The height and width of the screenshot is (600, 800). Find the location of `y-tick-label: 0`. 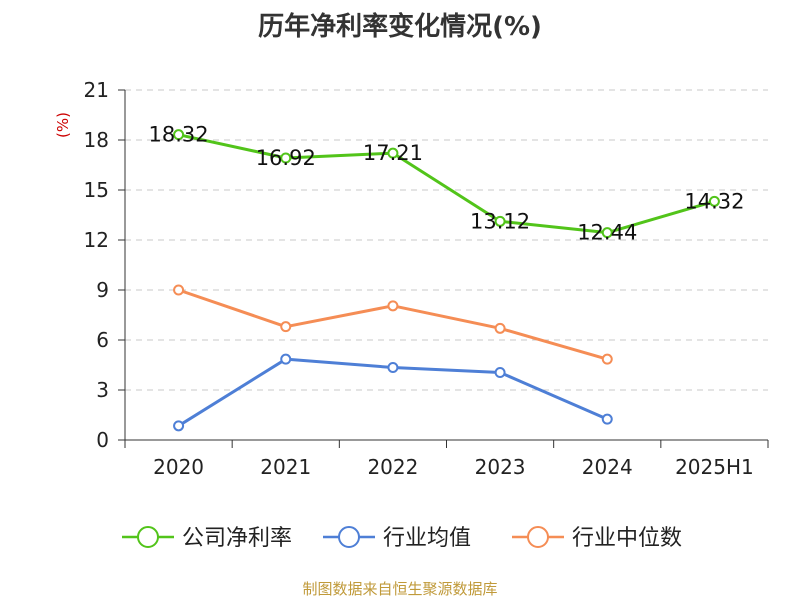

y-tick-label: 0 is located at coordinates (102, 440).